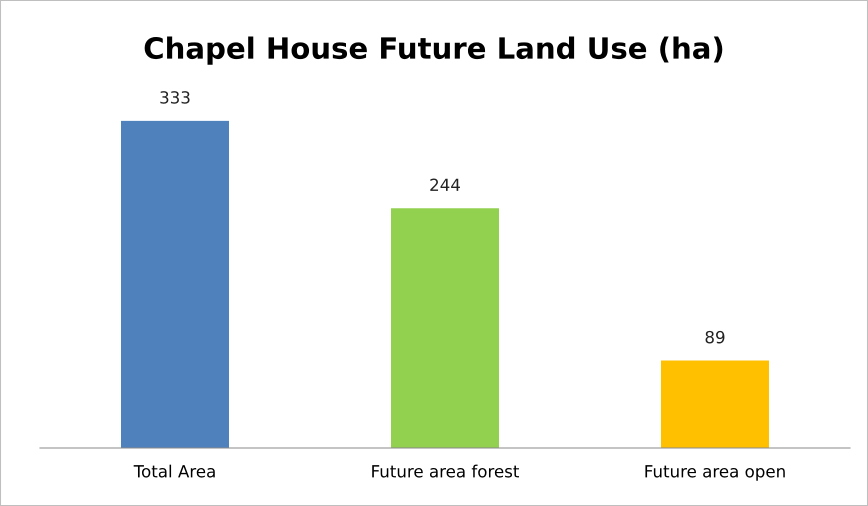 Image resolution: width=868 pixels, height=506 pixels. What do you see at coordinates (446, 471) in the screenshot?
I see `x-tick-label: Future area forest` at bounding box center [446, 471].